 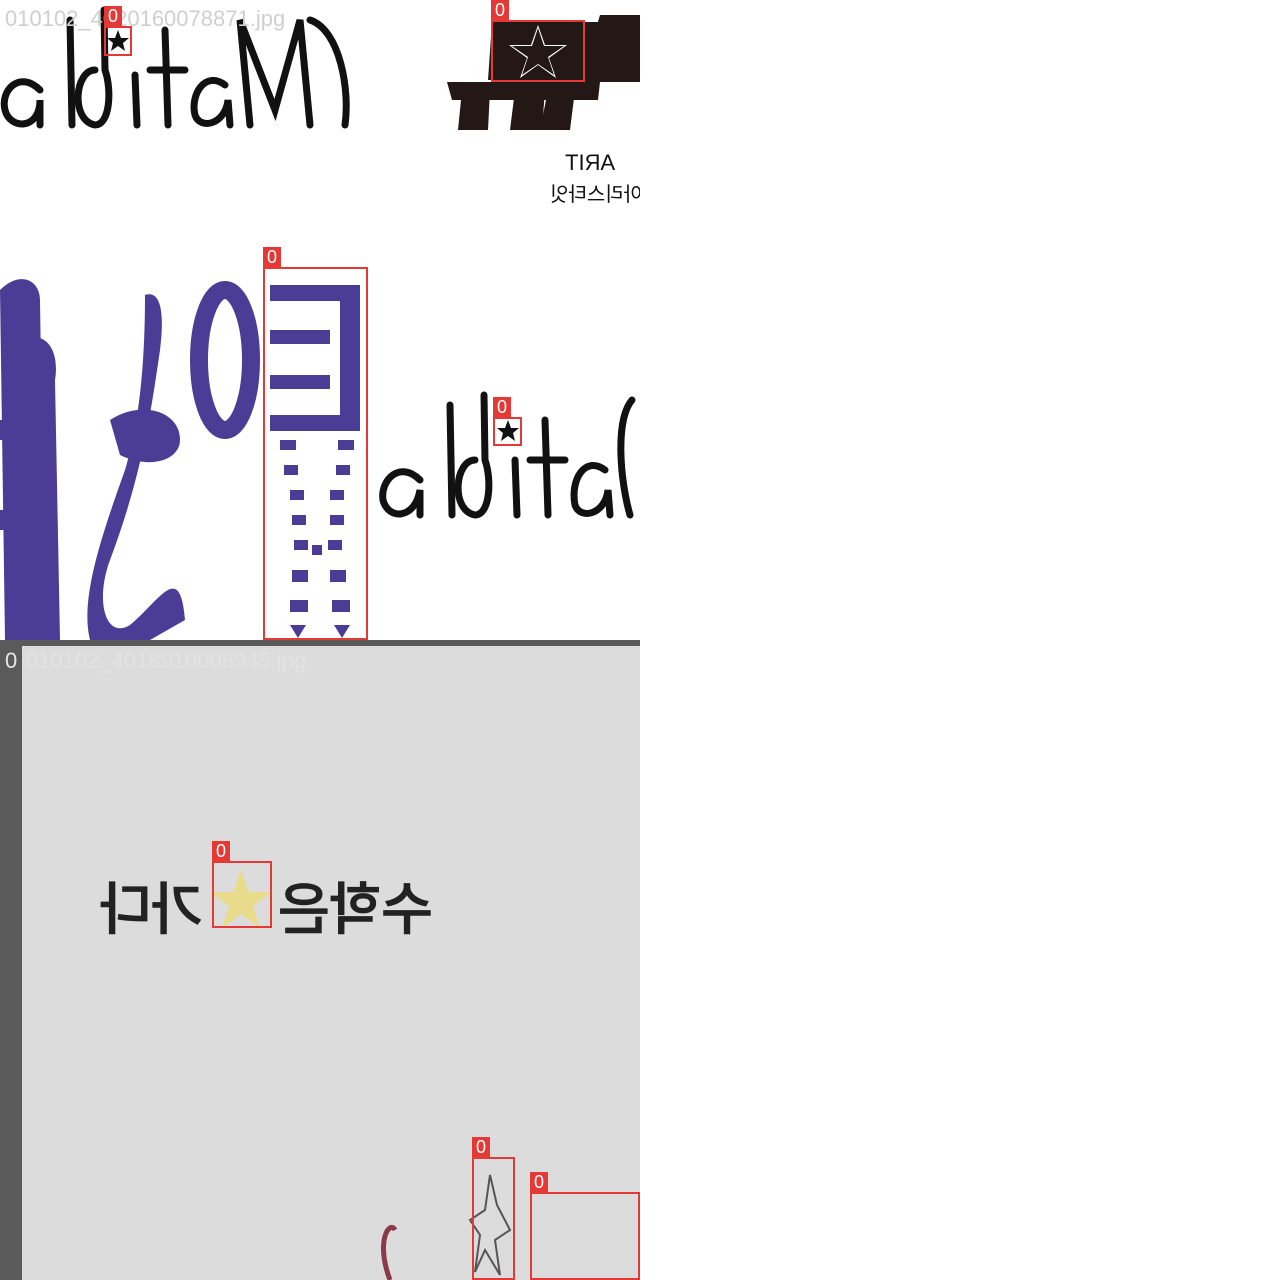 I want to click on tile1-filename: 010102_4020160078871.jpg, so click(x=145, y=18).